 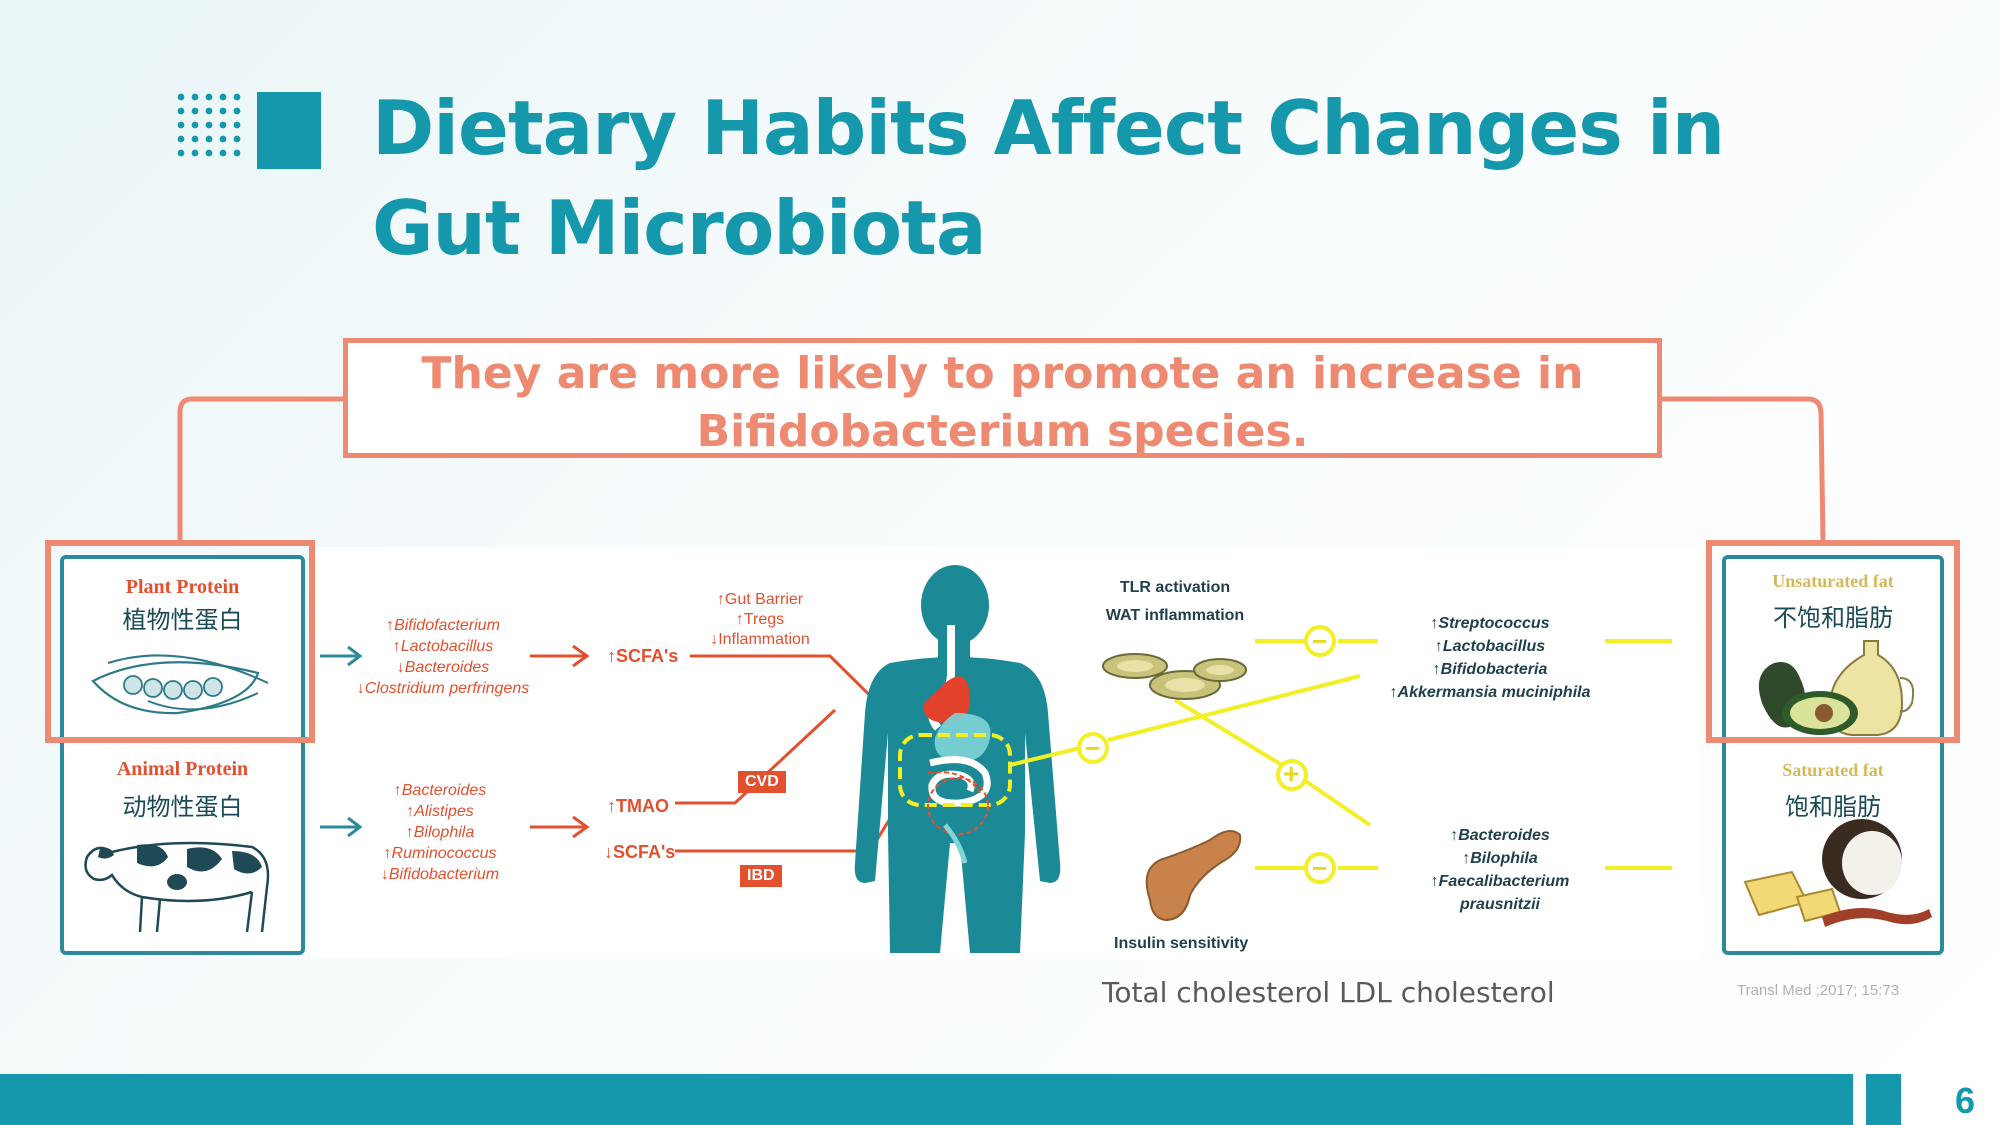 I want to click on footer-bar, so click(x=926, y=1099).